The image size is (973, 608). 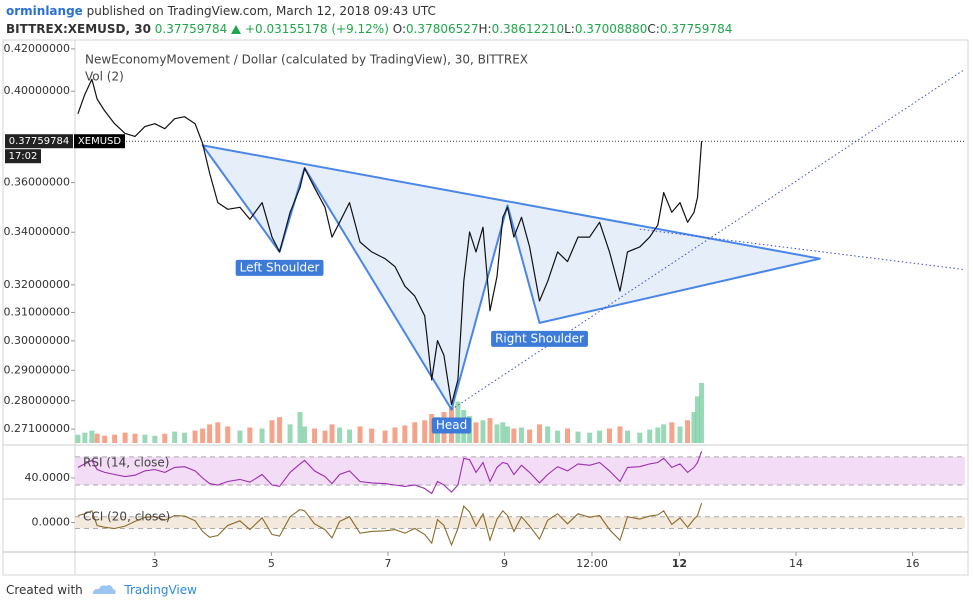 I want to click on y-tick-label: 0.29000000, so click(x=37, y=369).